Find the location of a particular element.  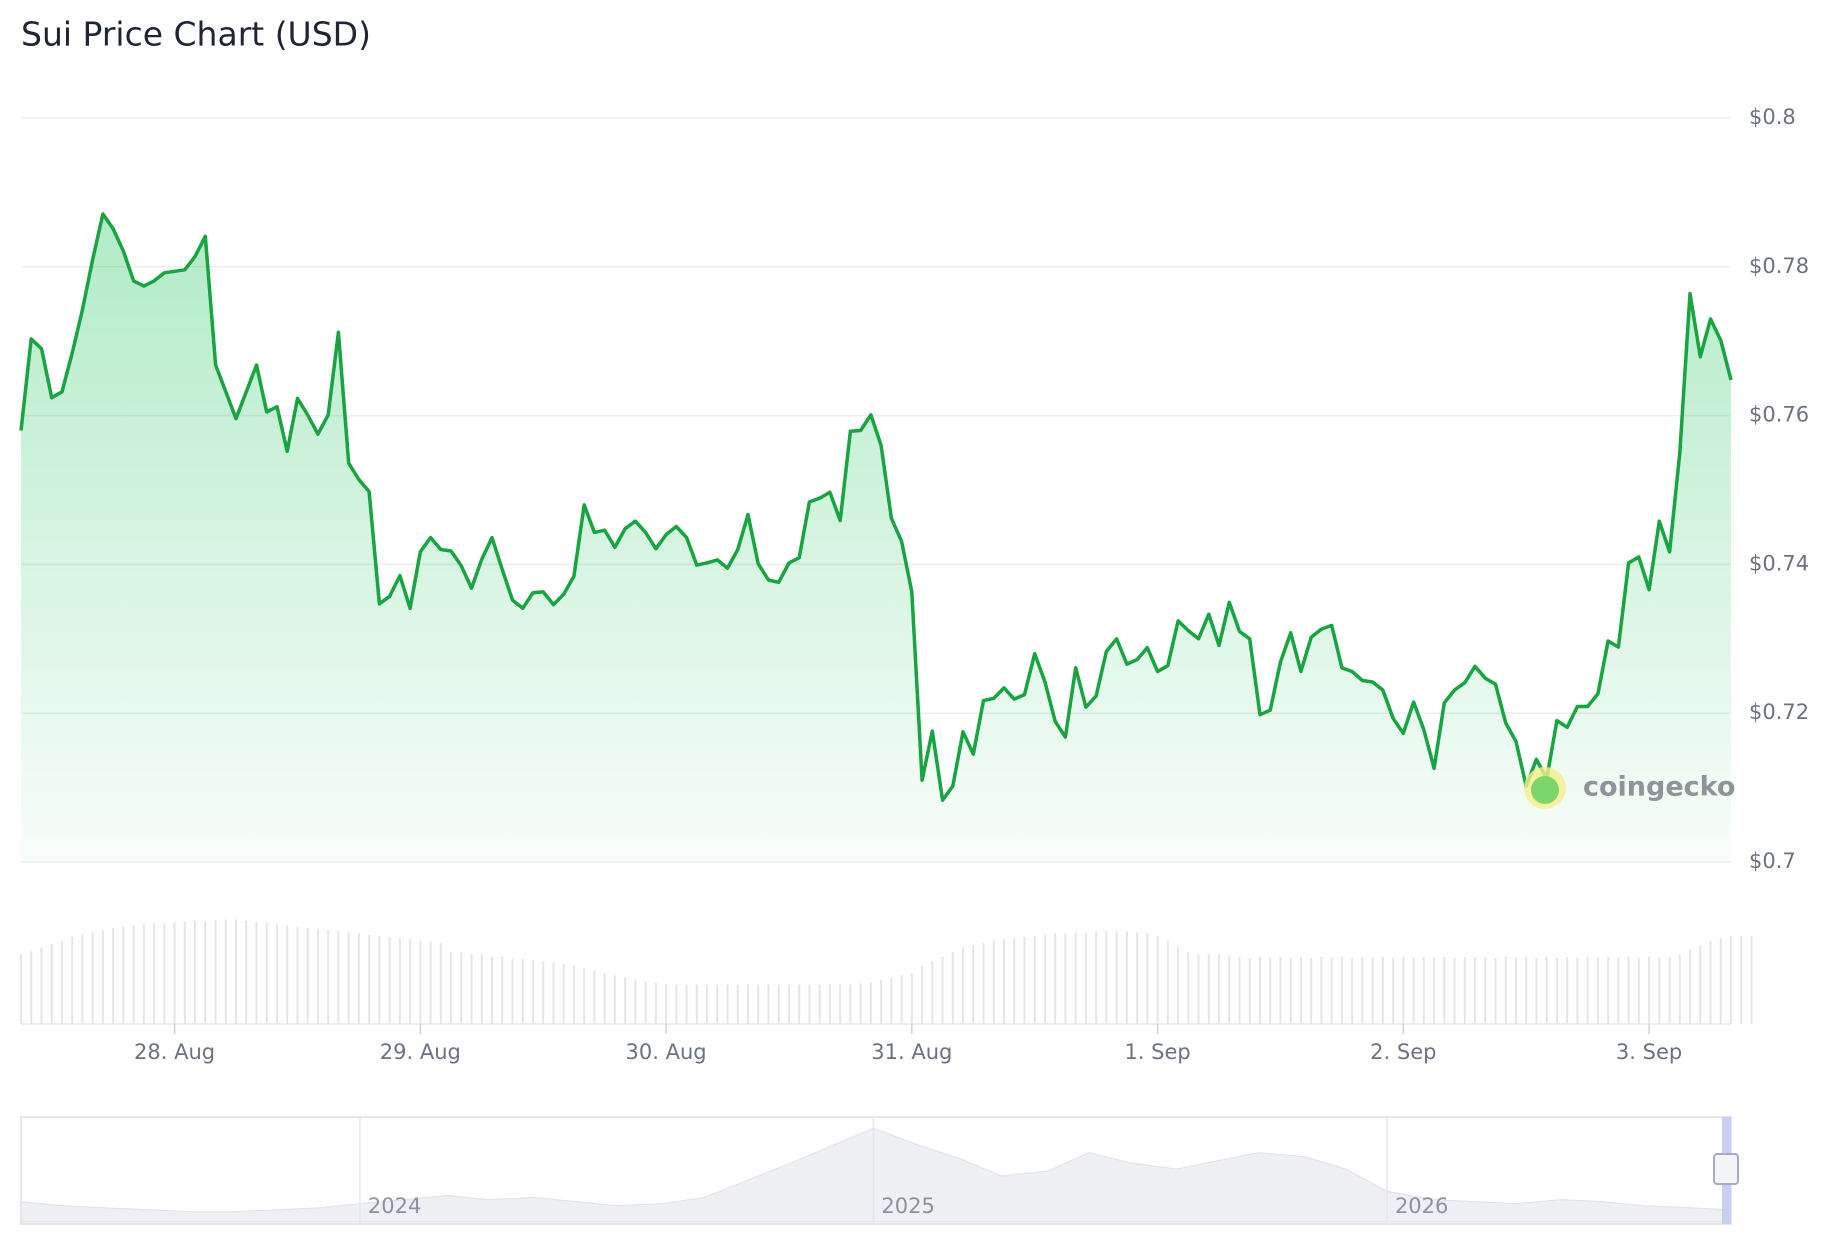

navigator-tick-label: 2026 is located at coordinates (1421, 1206).